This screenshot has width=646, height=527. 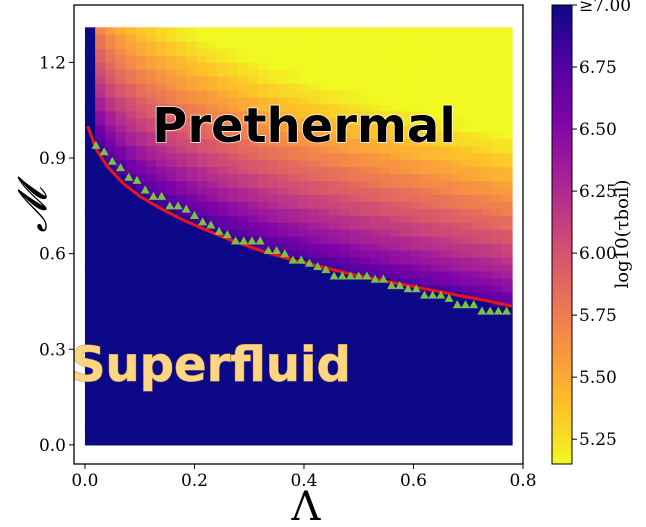 What do you see at coordinates (318, 265) in the screenshot?
I see `scatter-point` at bounding box center [318, 265].